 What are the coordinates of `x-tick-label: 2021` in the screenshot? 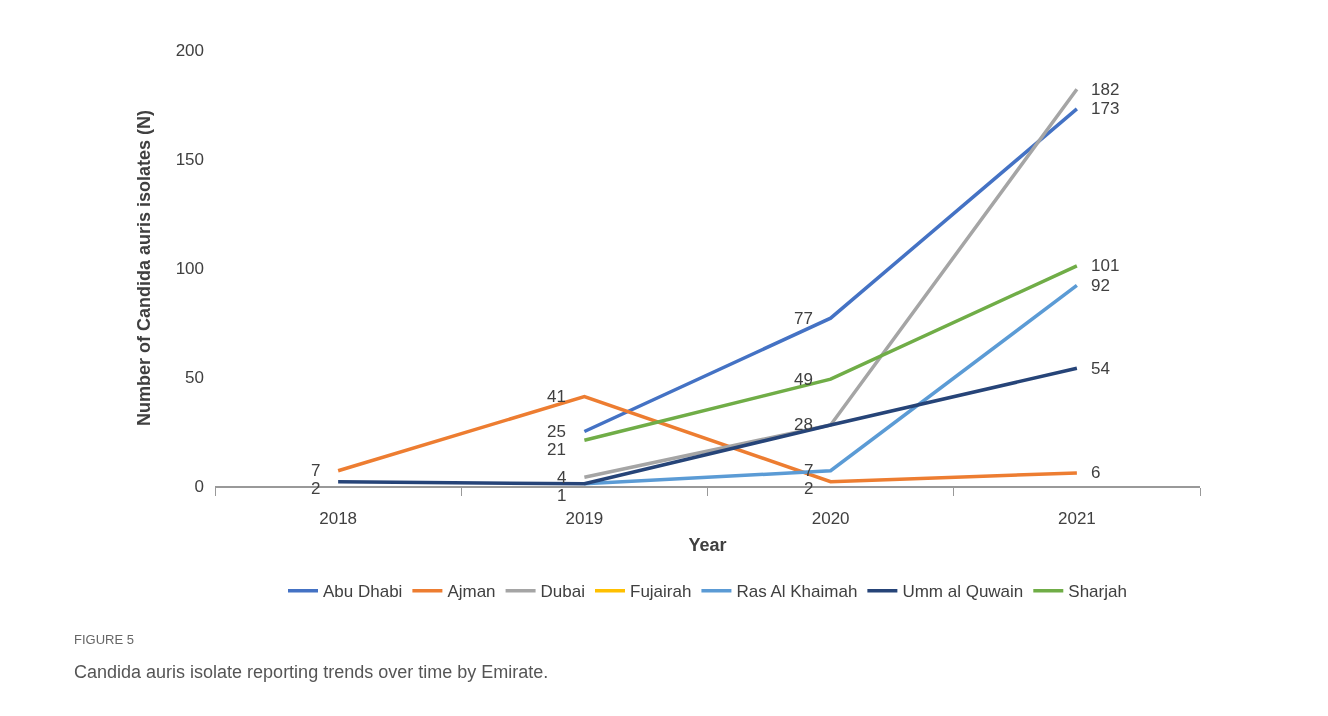 It's located at (1076, 519).